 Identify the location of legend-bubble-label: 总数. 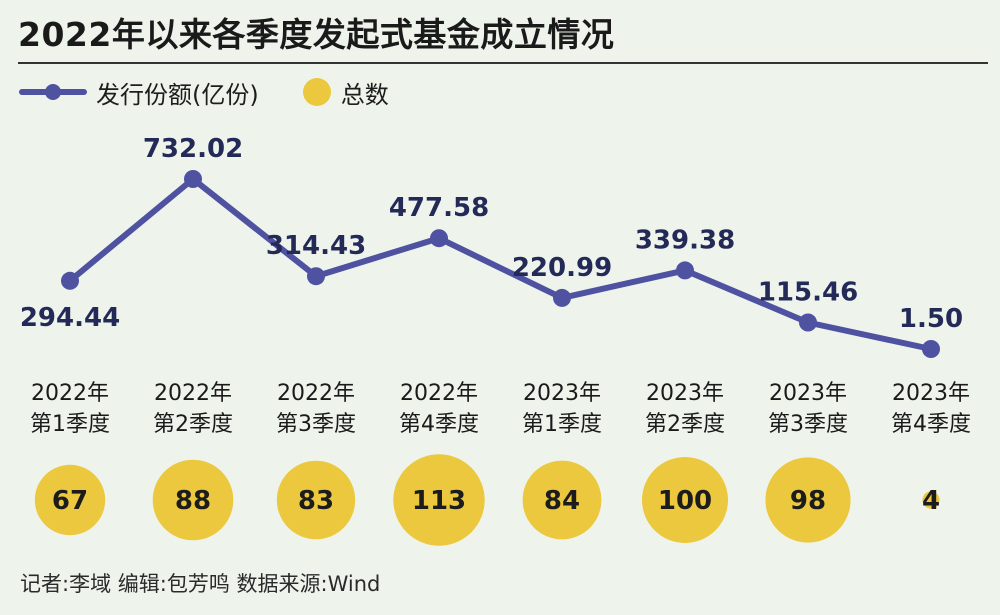
(364, 94).